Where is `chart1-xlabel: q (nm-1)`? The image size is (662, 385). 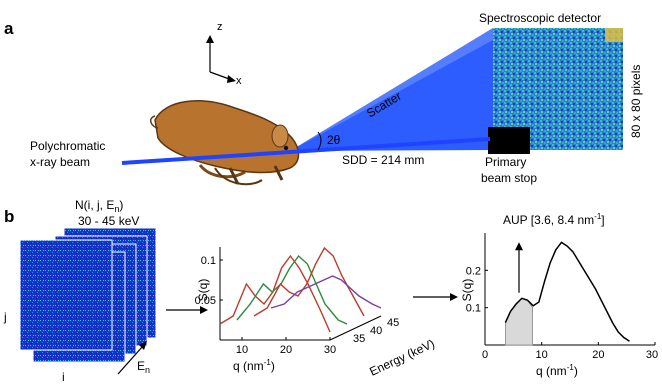 chart1-xlabel: q (nm-1) is located at coordinates (254, 365).